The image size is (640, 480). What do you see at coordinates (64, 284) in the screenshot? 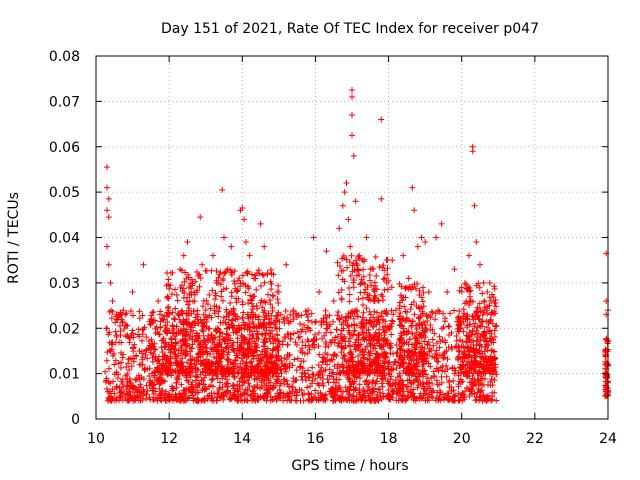
I see `y-tick-label: 0.03` at bounding box center [64, 284].